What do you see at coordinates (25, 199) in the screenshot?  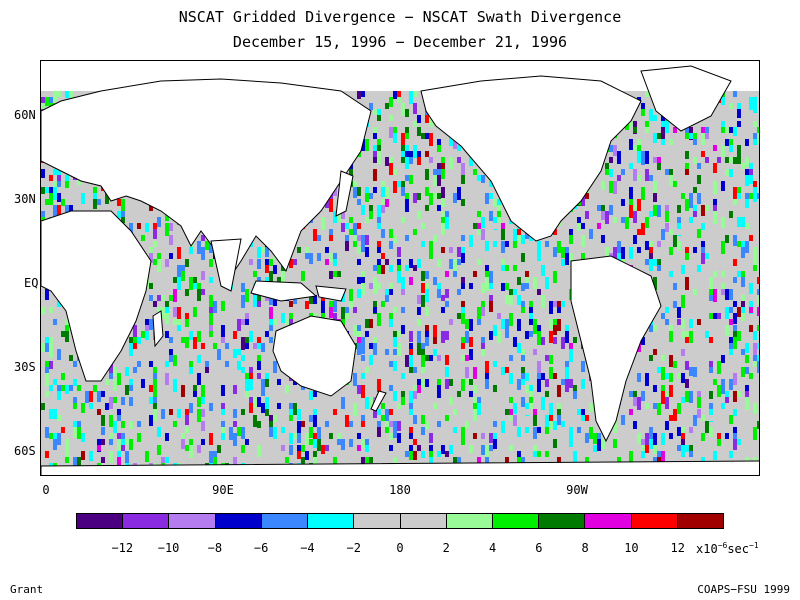 I see `lat-label-30n: 30N` at bounding box center [25, 199].